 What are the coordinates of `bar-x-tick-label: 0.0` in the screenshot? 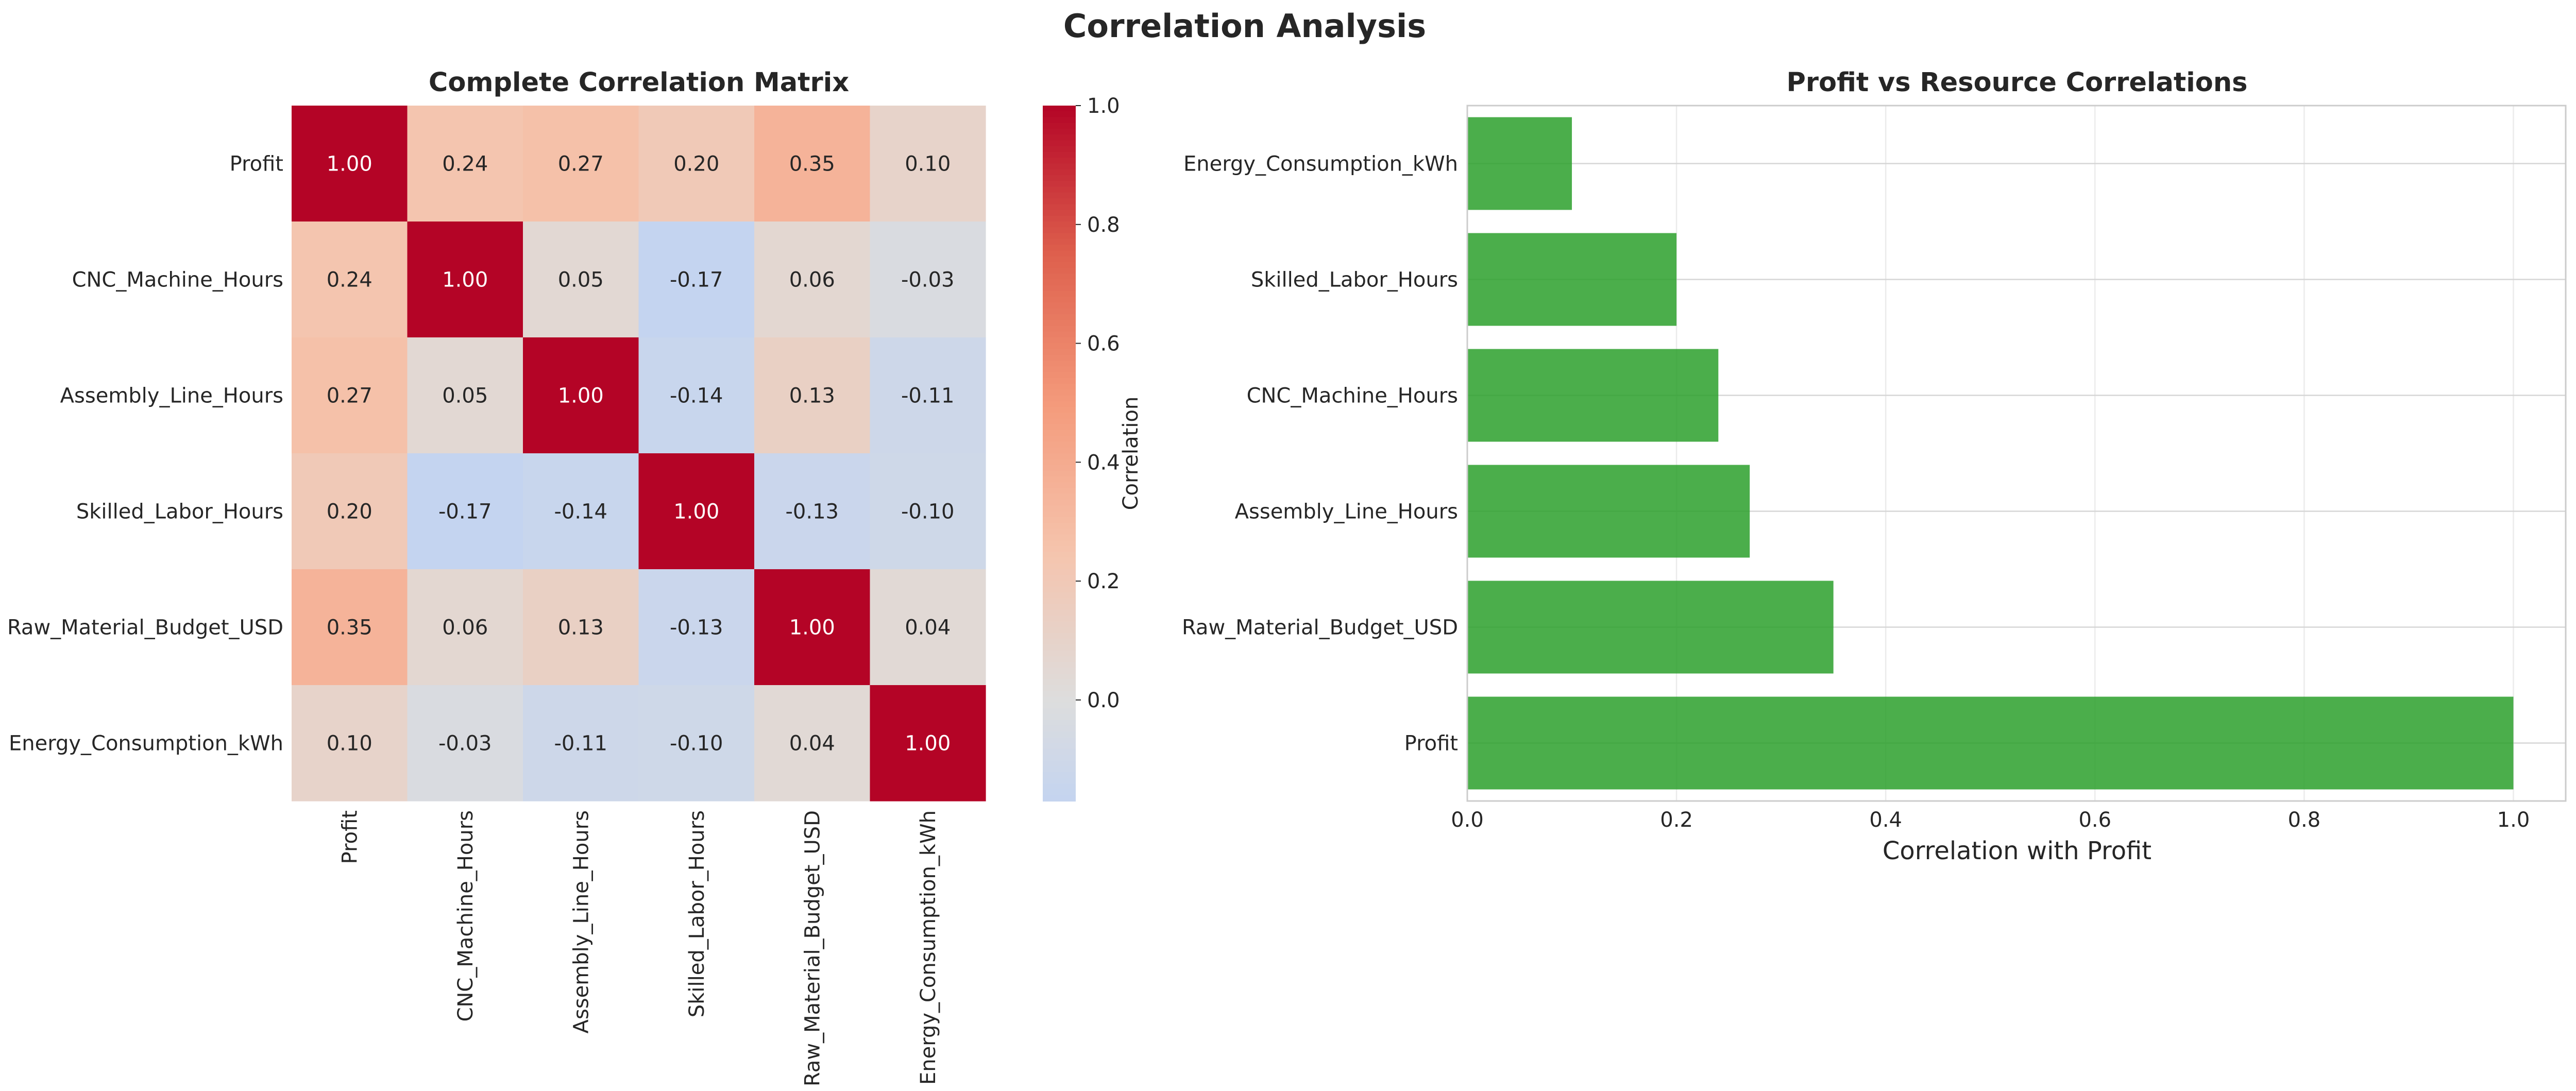 It's located at (1467, 820).